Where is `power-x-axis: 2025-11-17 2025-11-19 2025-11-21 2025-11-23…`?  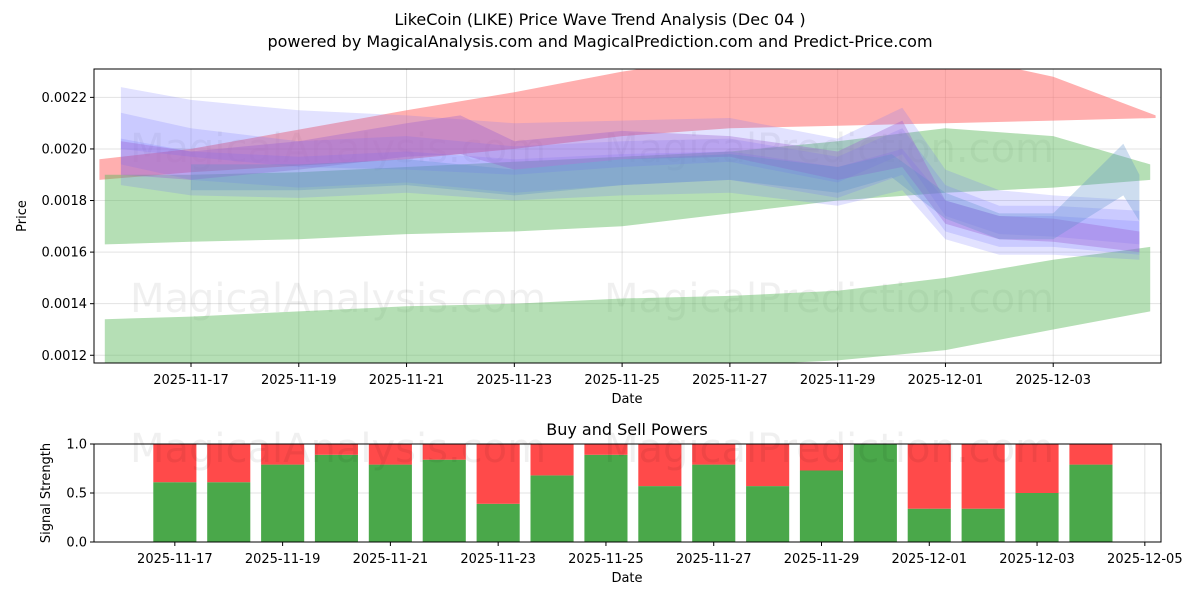
power-x-axis: 2025-11-17 2025-11-19 2025-11-21 2025-11-23… is located at coordinates (660, 554).